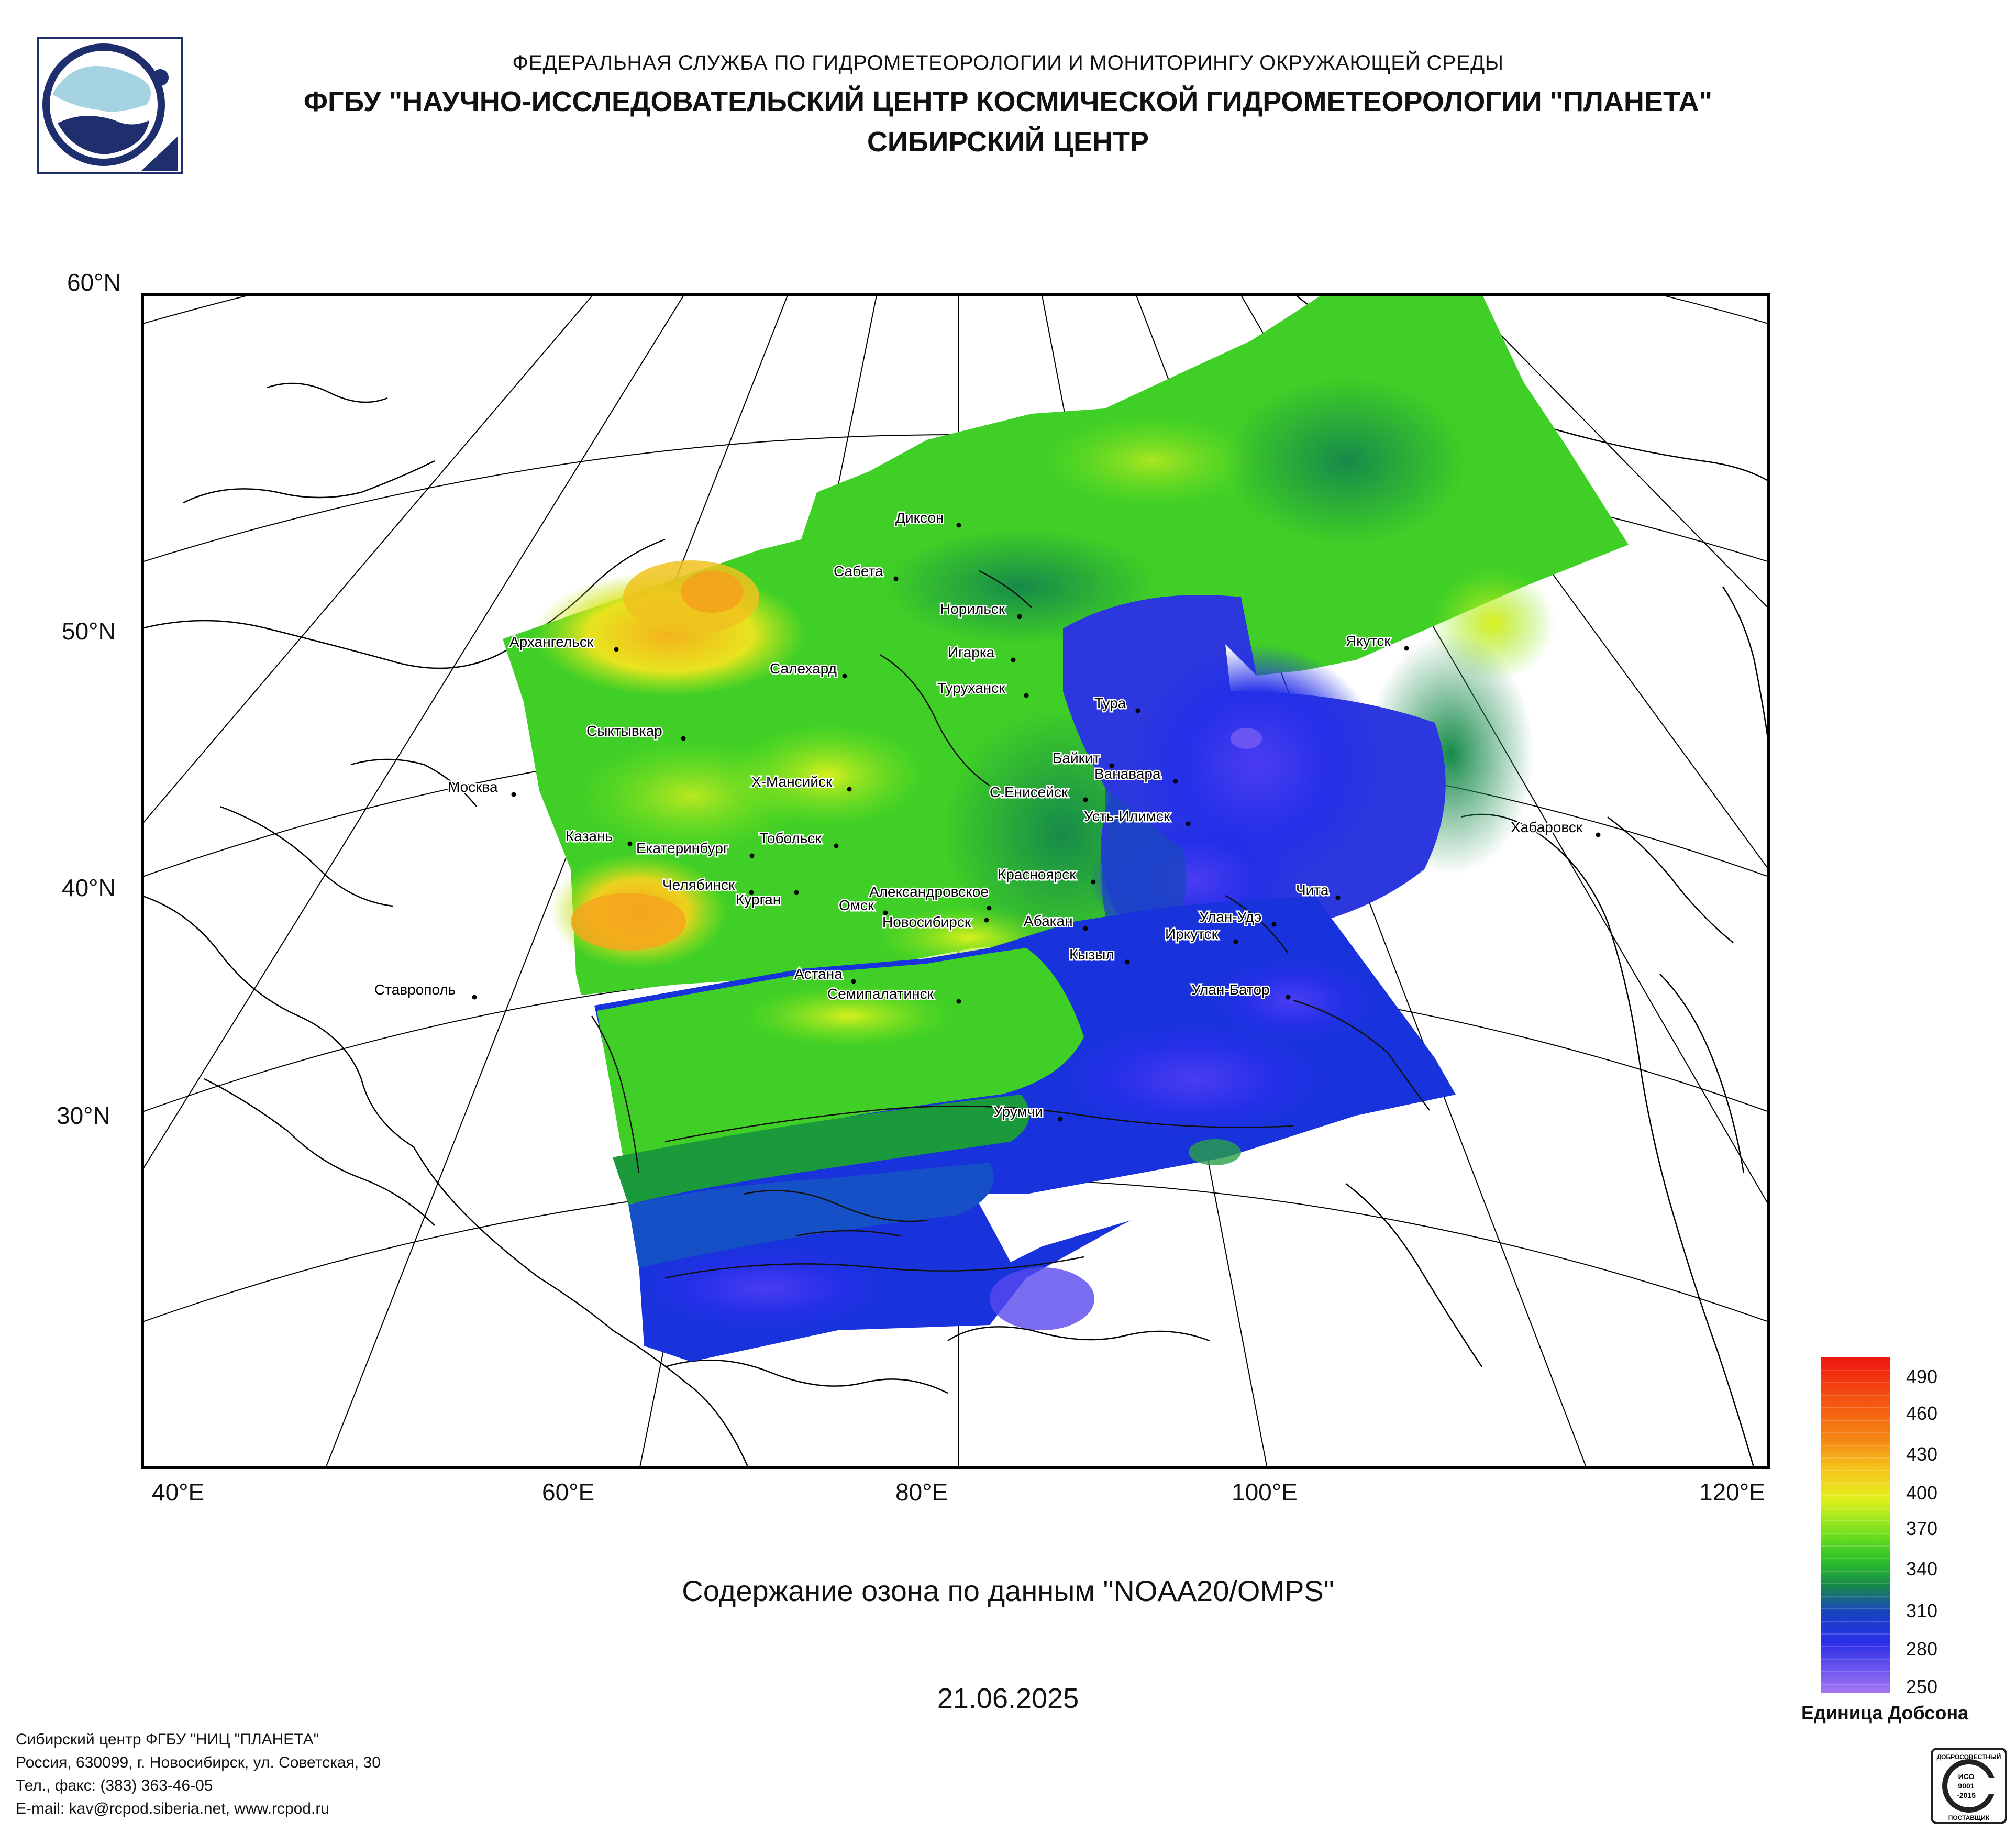 This screenshot has height=1833, width=2016. Describe the element at coordinates (89, 887) in the screenshot. I see `lat-label-40: 40°N` at that location.